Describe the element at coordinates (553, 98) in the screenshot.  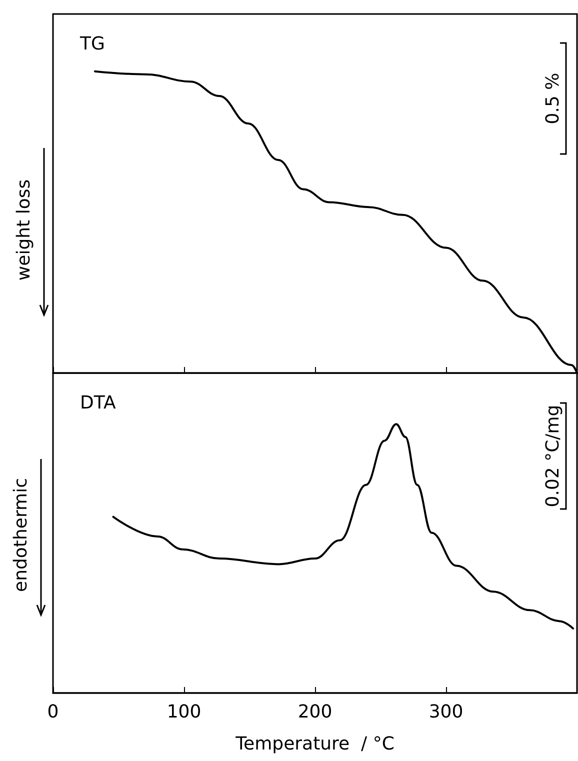
I see `annotation: 0.5 %` at that location.